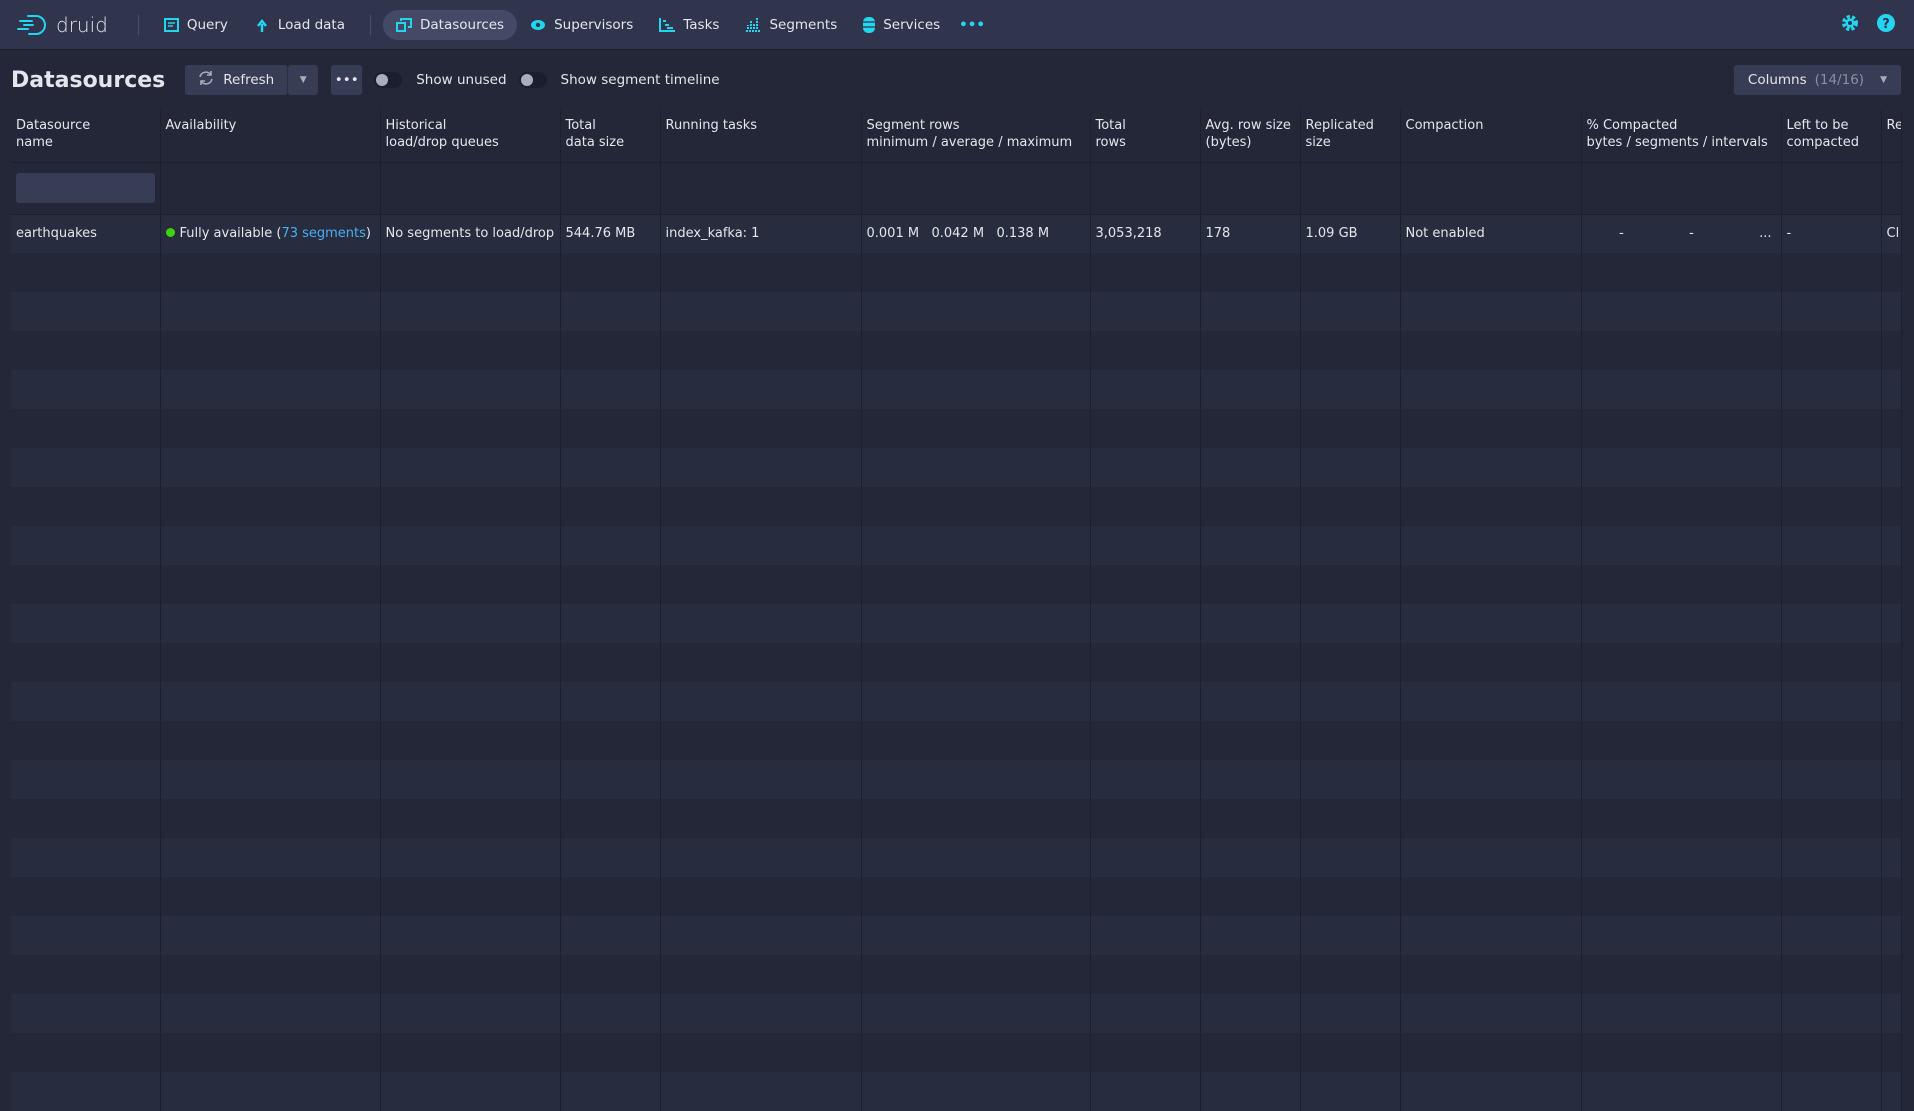 Image resolution: width=1914 pixels, height=1111 pixels. I want to click on nav-services: Services, so click(901, 25).